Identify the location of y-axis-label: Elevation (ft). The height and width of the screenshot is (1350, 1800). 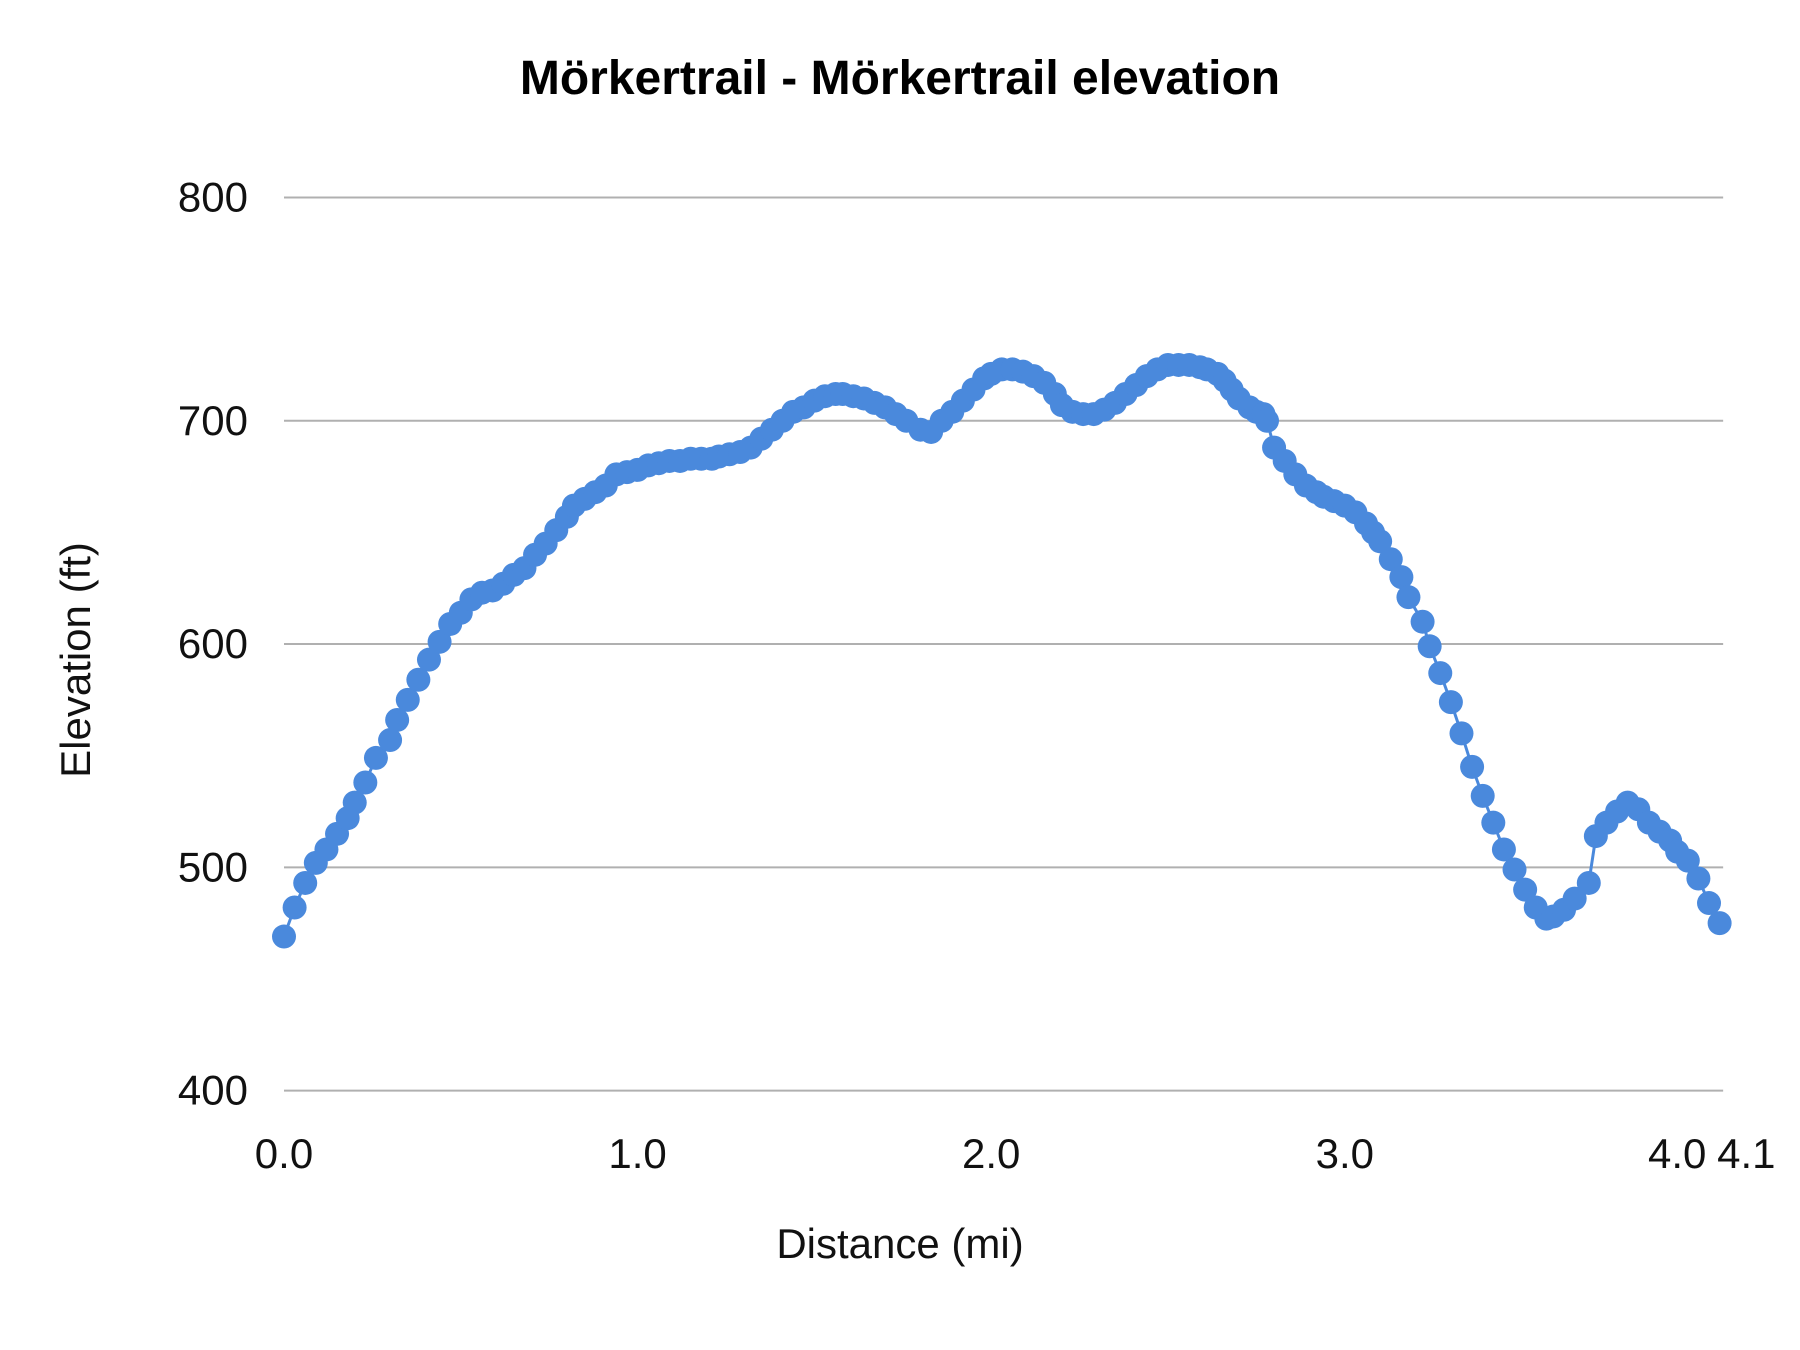
(75, 660).